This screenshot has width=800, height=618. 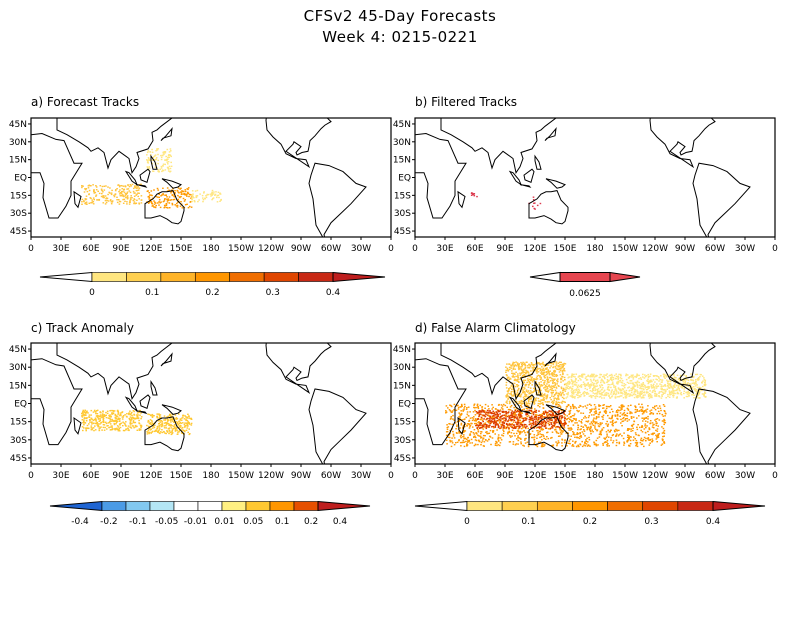 I want to click on x-tick-label: 120W, so click(x=271, y=249).